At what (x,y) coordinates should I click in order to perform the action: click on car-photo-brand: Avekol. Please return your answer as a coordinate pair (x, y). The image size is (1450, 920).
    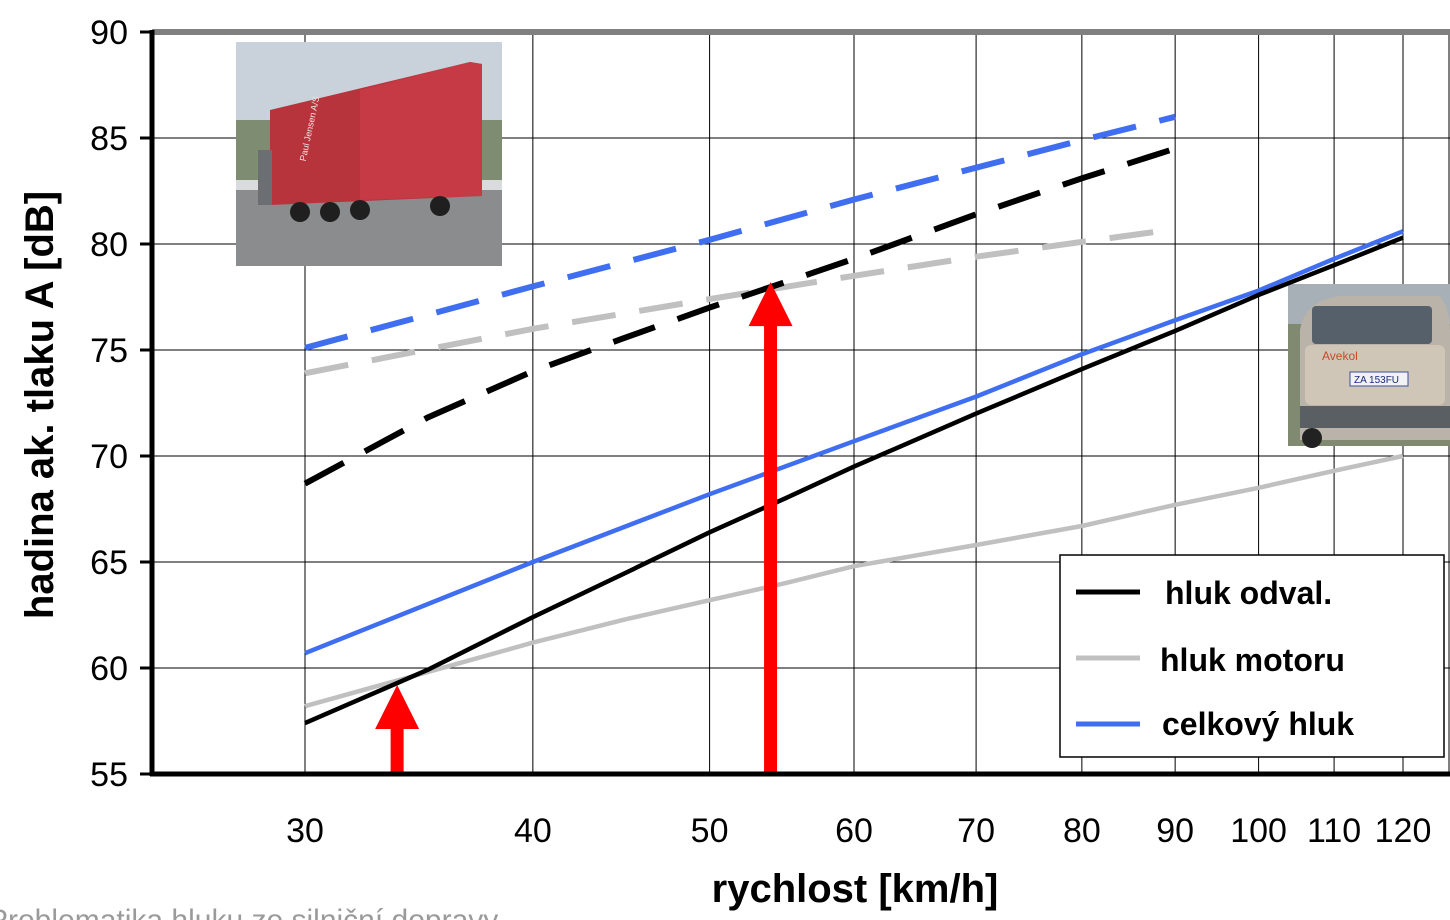
    Looking at the image, I should click on (1340, 356).